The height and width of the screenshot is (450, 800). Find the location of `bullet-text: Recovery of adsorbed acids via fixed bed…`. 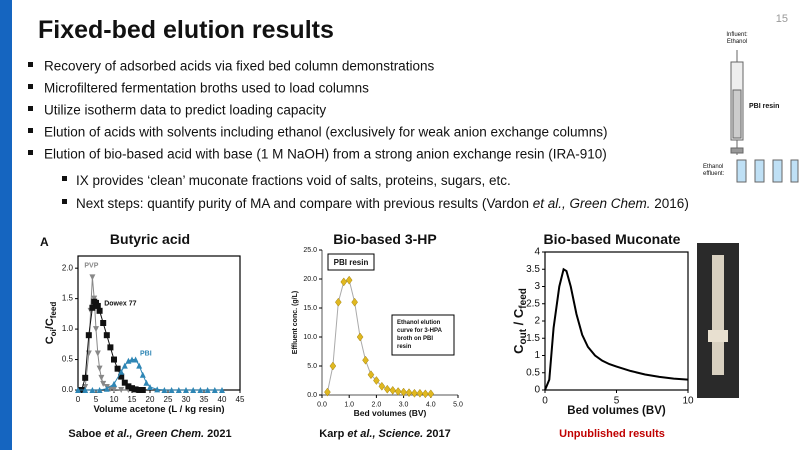

bullet-text: Recovery of adsorbed acids via fixed bed… is located at coordinates (239, 66).